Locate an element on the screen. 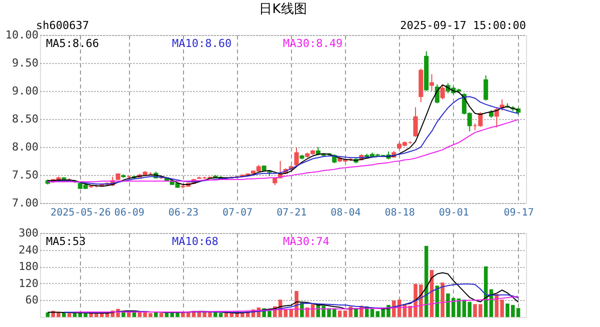 The height and width of the screenshot is (327, 600). x-tick-label: 09-01 is located at coordinates (453, 213).